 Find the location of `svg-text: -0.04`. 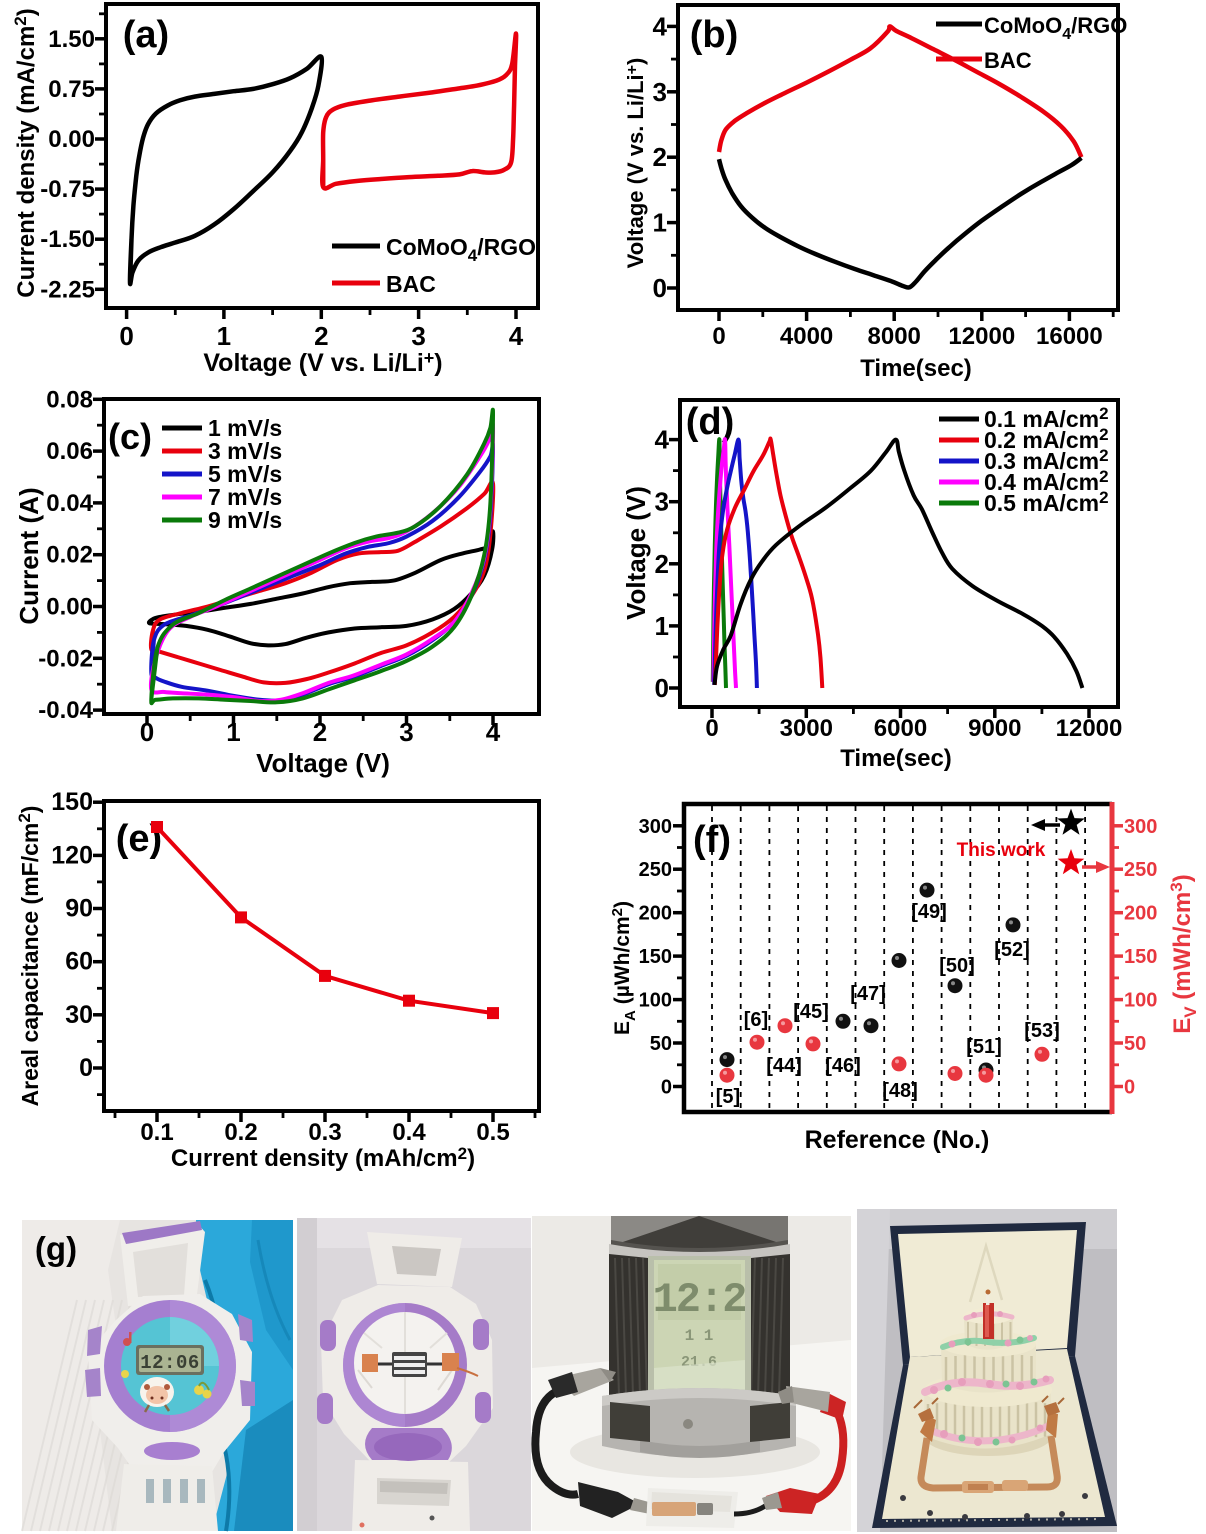

svg-text: -0.04 is located at coordinates (65, 710).